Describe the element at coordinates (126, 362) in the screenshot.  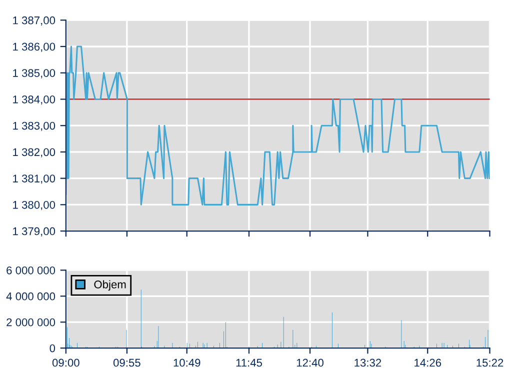
I see `x-tick-label: 09:55` at that location.